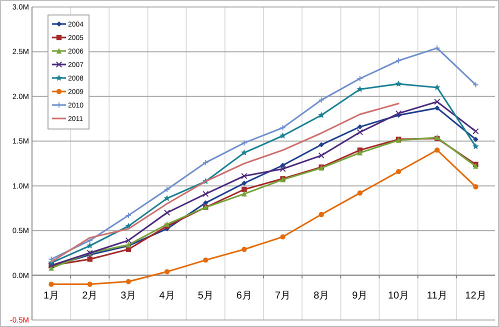 This screenshot has width=499, height=327. Describe the element at coordinates (475, 296) in the screenshot. I see `x-tick-label: 12月` at that location.